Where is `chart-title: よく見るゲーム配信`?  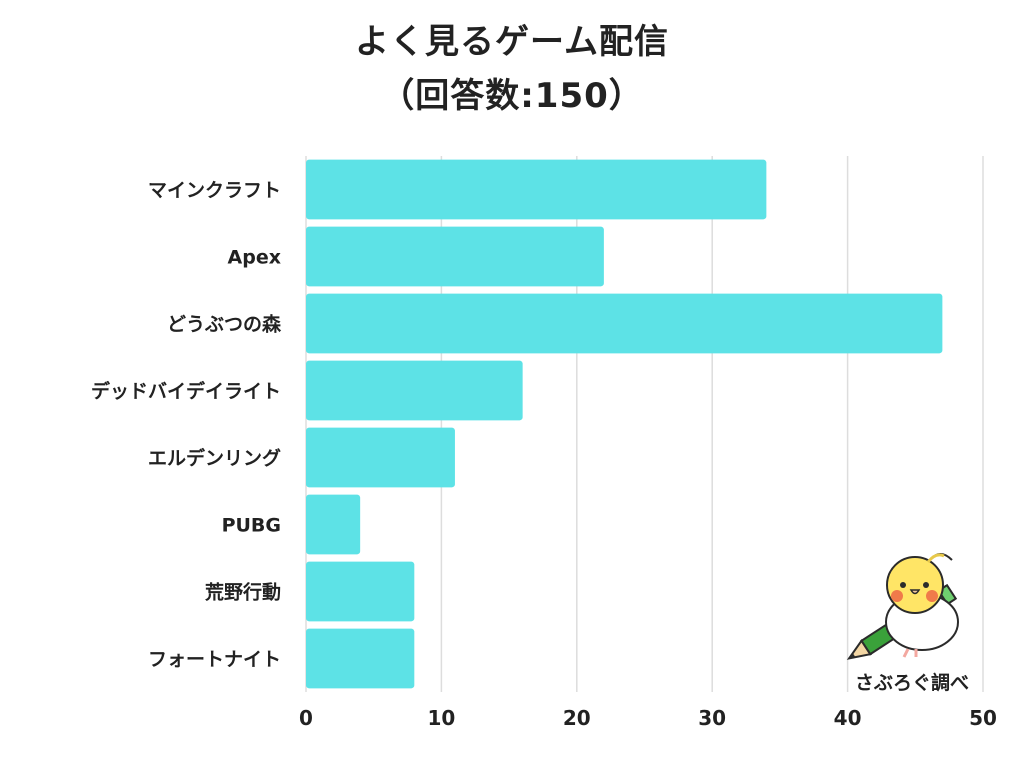 chart-title: よく見るゲーム配信 is located at coordinates (512, 42).